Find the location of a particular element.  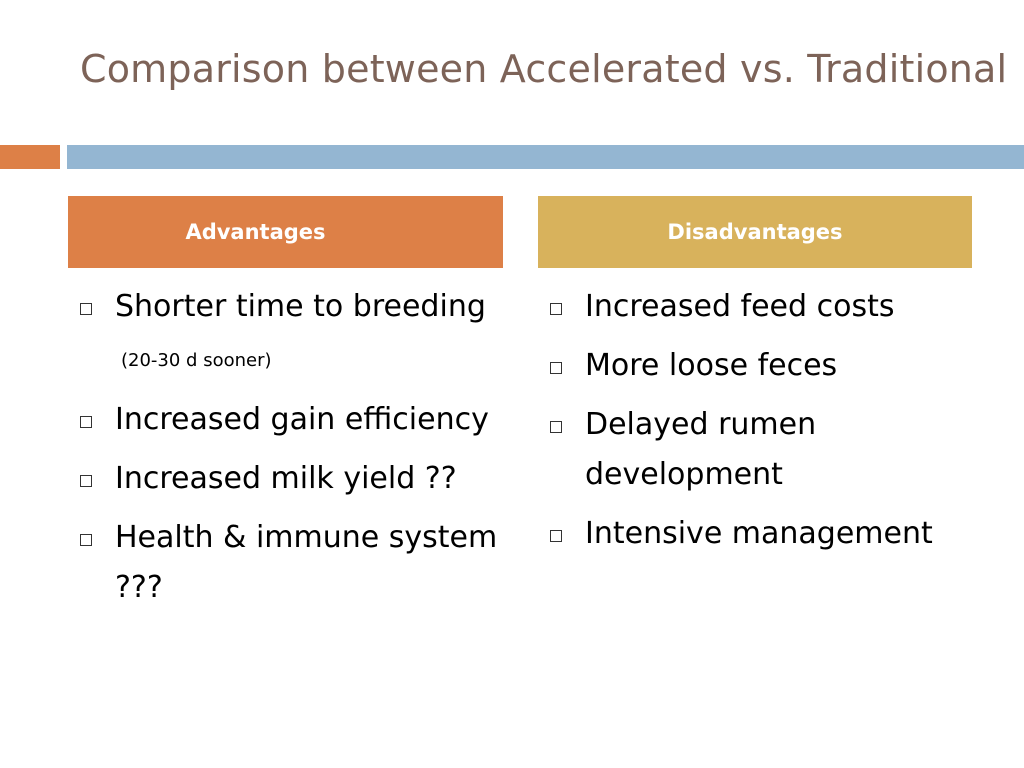

accent-bar-blue is located at coordinates (545, 157).